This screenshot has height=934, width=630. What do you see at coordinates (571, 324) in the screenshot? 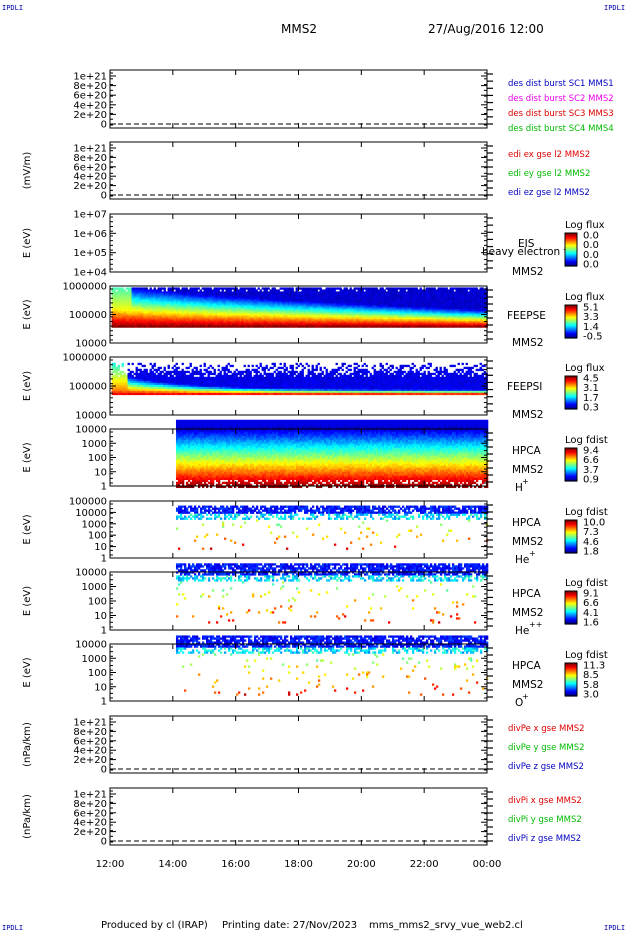
I see `colorbar-cell` at bounding box center [571, 324].